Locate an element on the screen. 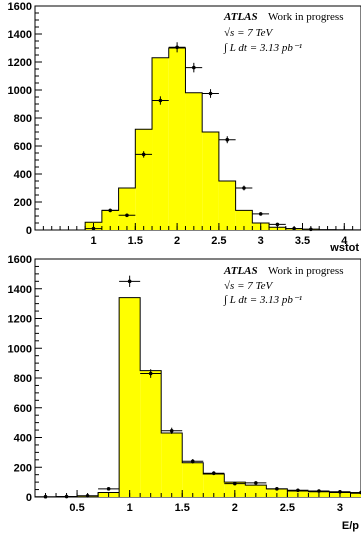 This screenshot has width=361, height=535. x-axis-label-eoverp: E/p is located at coordinates (350, 526).